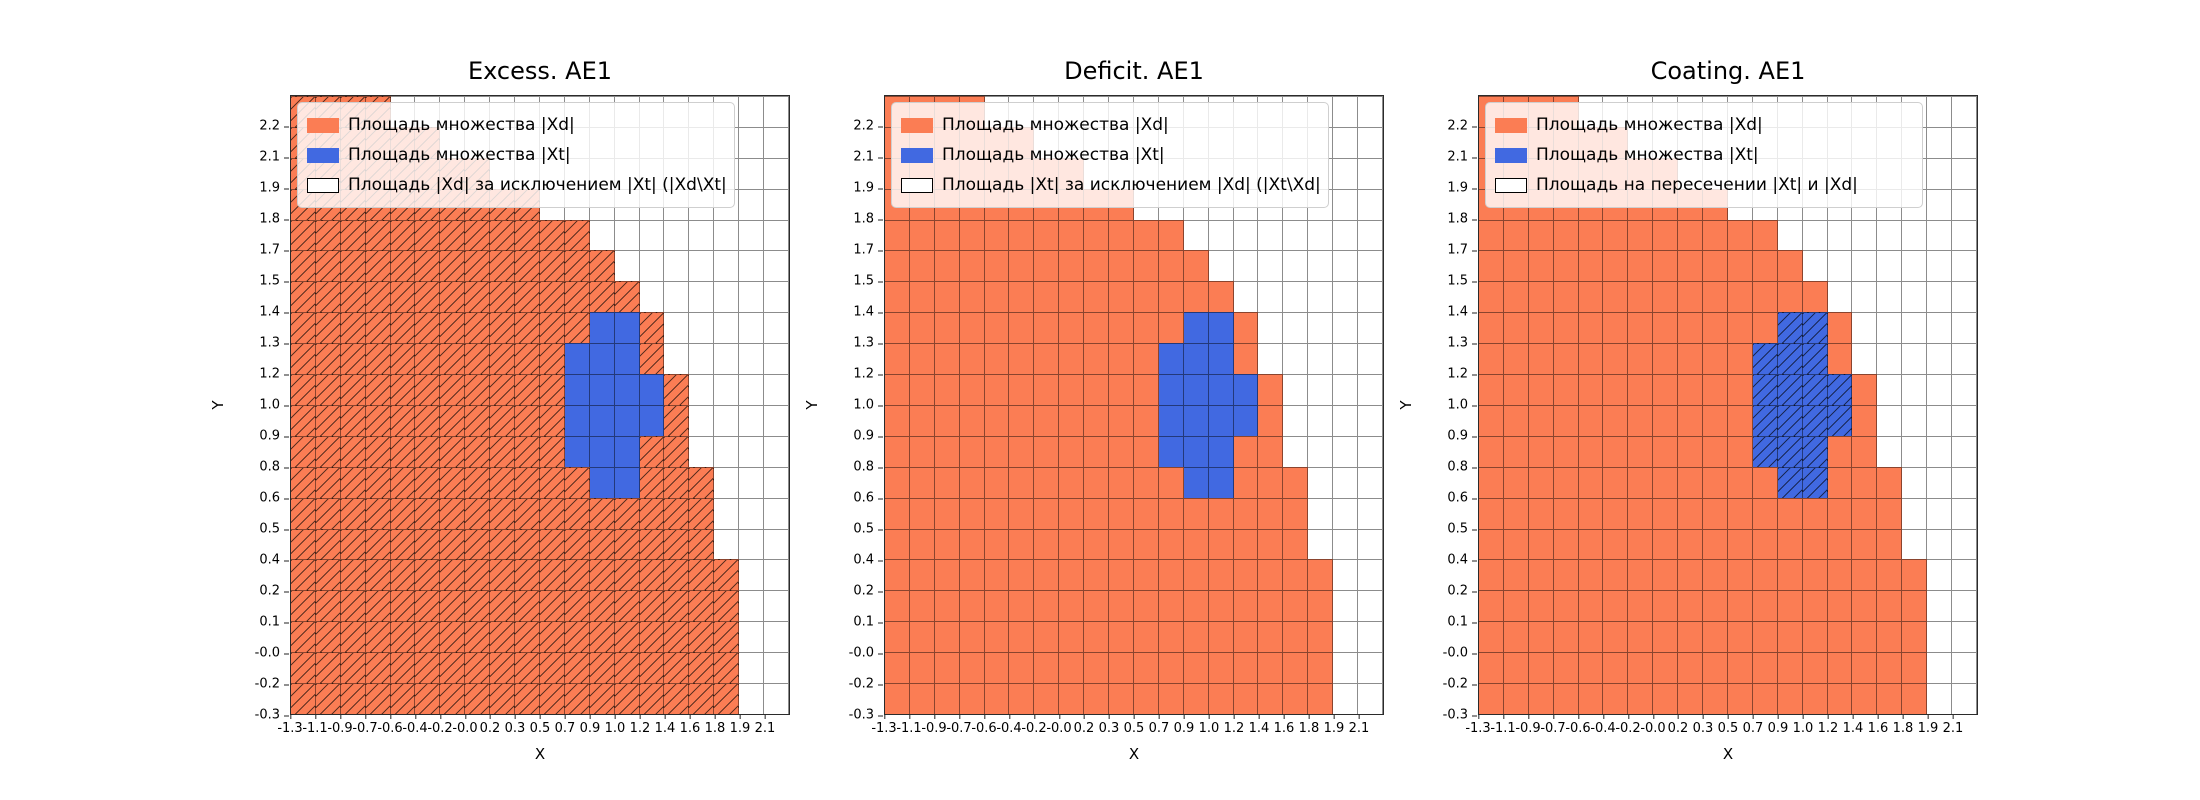  I want to click on x-tick: 2.1, so click(1359, 725).